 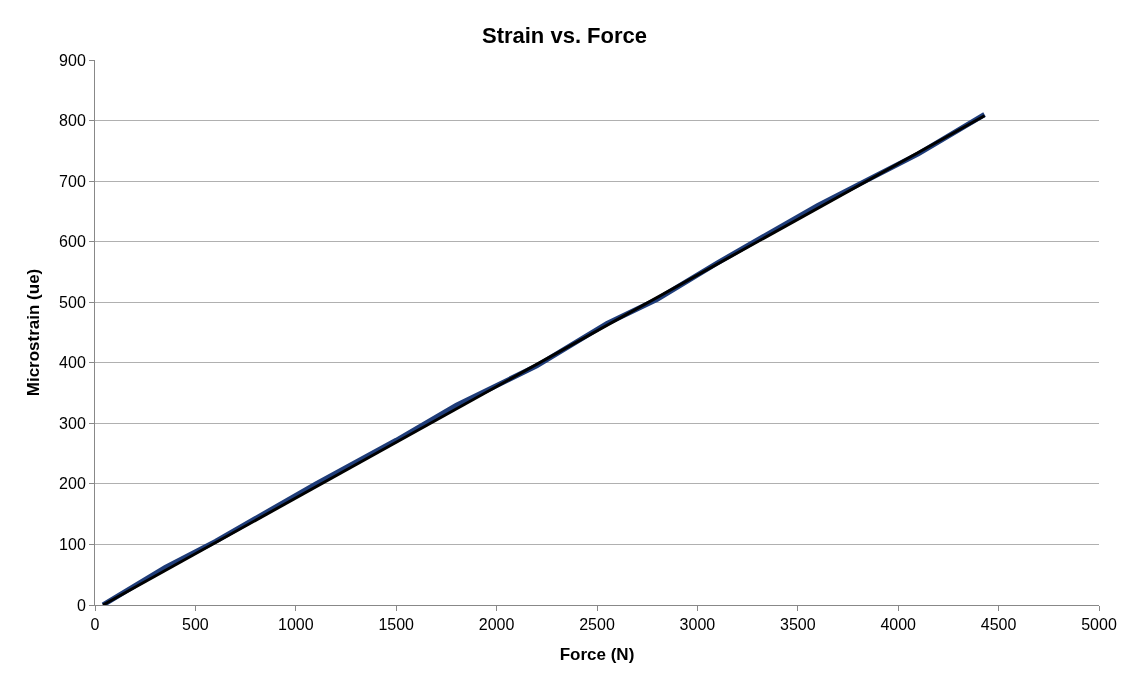 I want to click on y-tick-label: 200, so click(x=72, y=484).